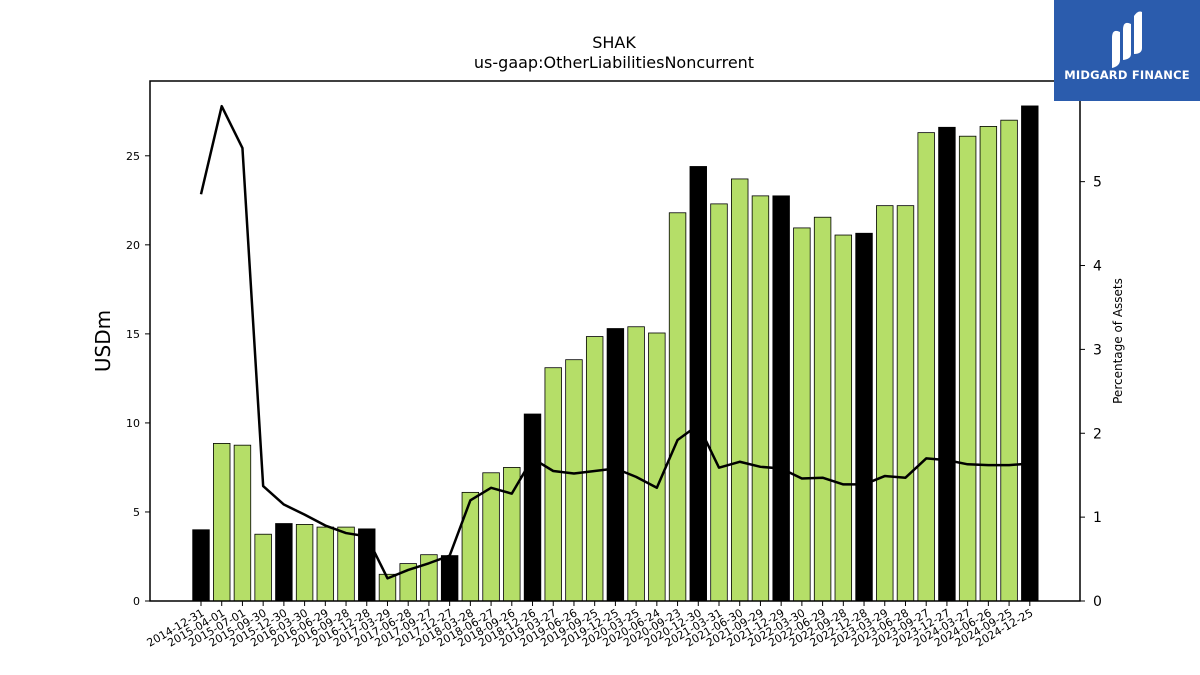 The height and width of the screenshot is (675, 1200). Describe the element at coordinates (1097, 602) in the screenshot. I see `y2-tick-label: 0` at that location.